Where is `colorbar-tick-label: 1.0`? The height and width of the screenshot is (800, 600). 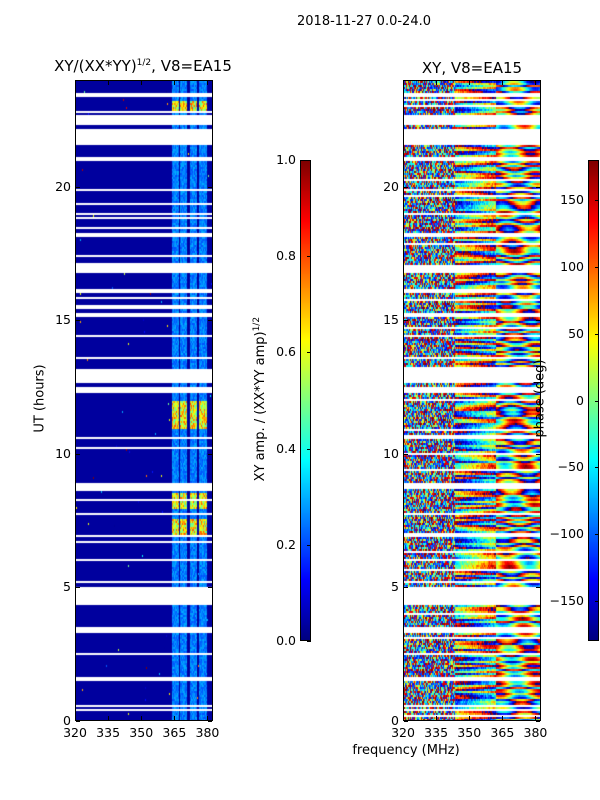 colorbar-tick-label: 1.0 is located at coordinates (286, 159).